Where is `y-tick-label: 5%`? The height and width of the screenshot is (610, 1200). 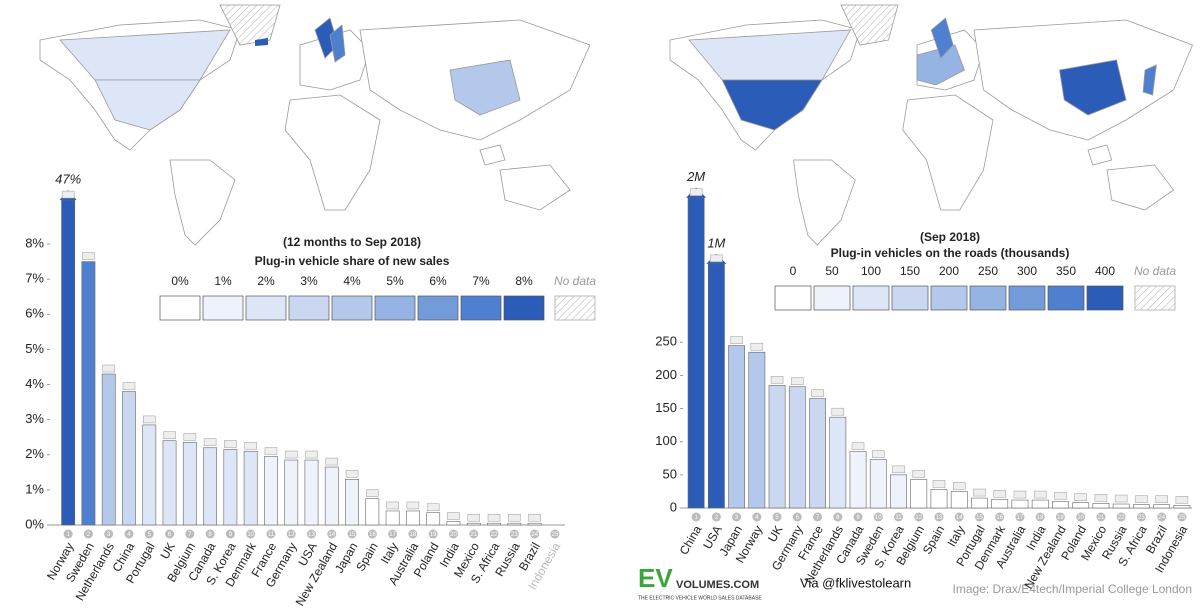 y-tick-label: 5% is located at coordinates (34, 348).